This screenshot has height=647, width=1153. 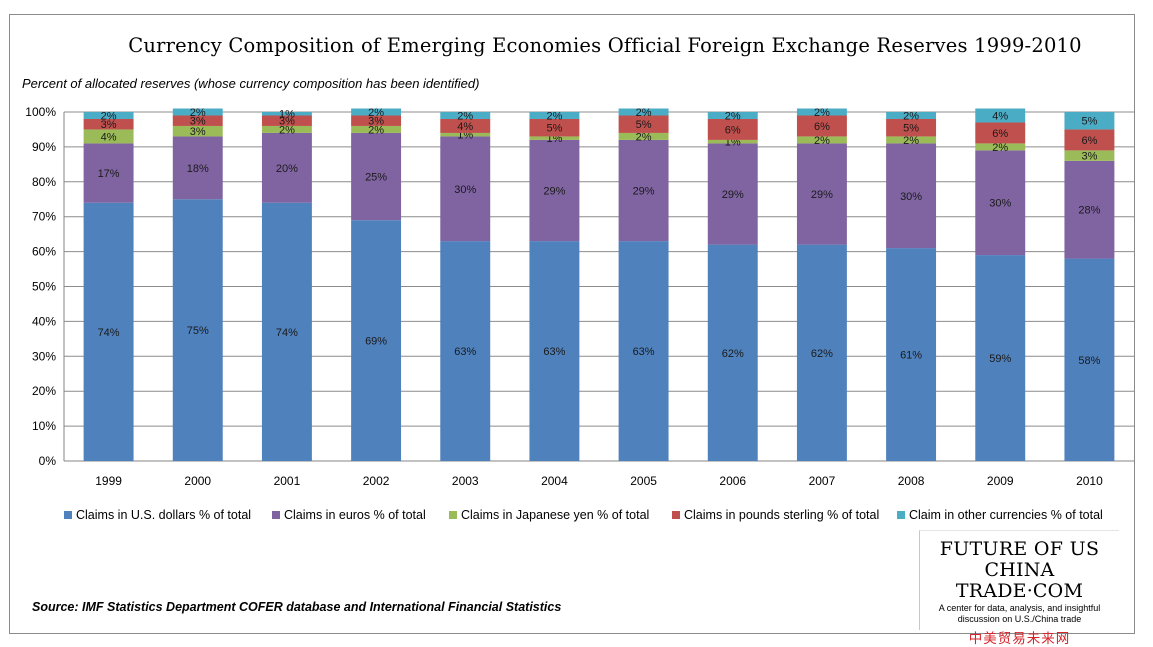 I want to click on legend-item: Claims in euros % of total, so click(x=349, y=515).